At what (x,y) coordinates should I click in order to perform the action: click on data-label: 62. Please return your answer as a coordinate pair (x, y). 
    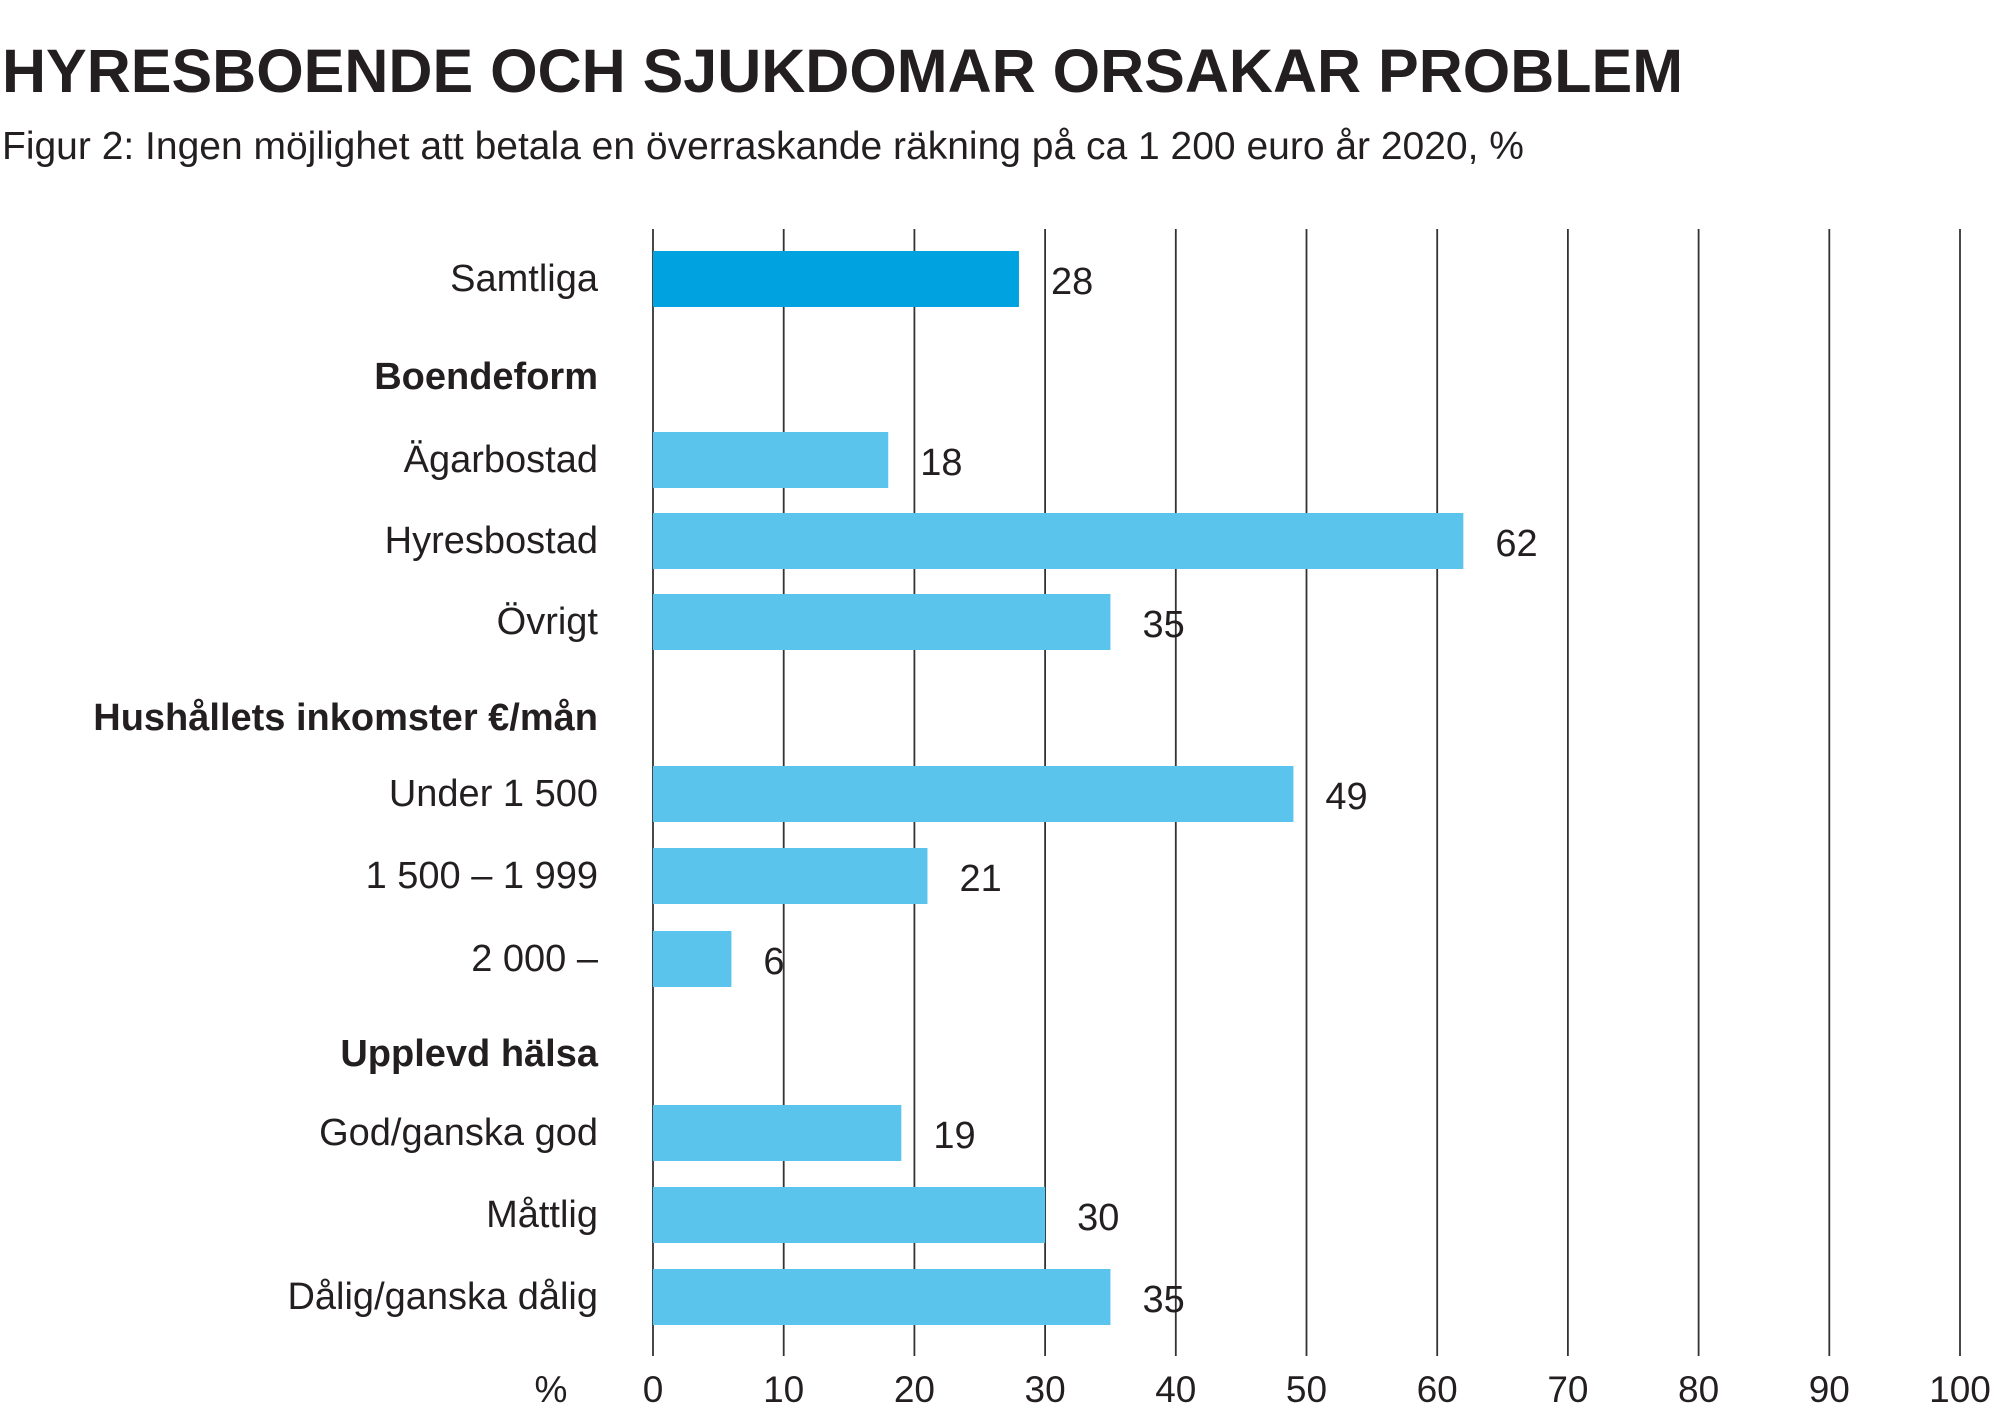
    Looking at the image, I should click on (1516, 544).